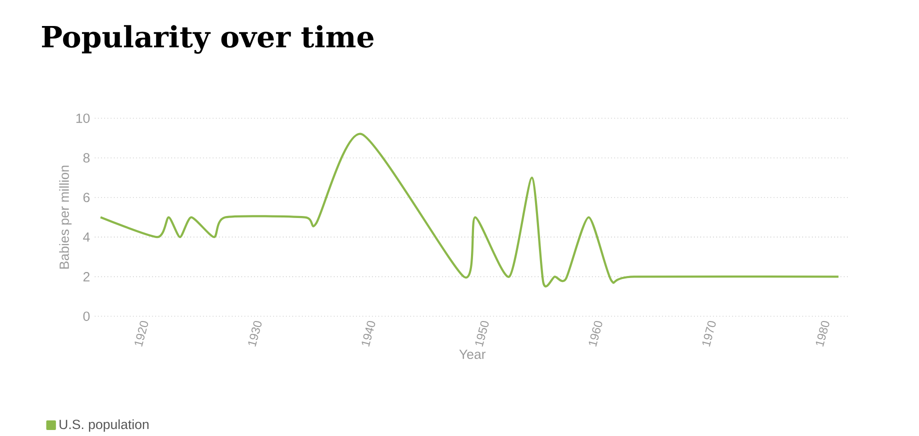  What do you see at coordinates (65, 217) in the screenshot?
I see `y-axis-title: Babies per million` at bounding box center [65, 217].